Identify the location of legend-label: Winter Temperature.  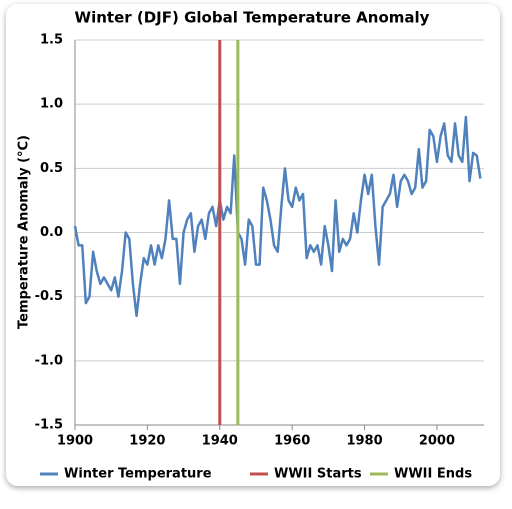
(138, 474).